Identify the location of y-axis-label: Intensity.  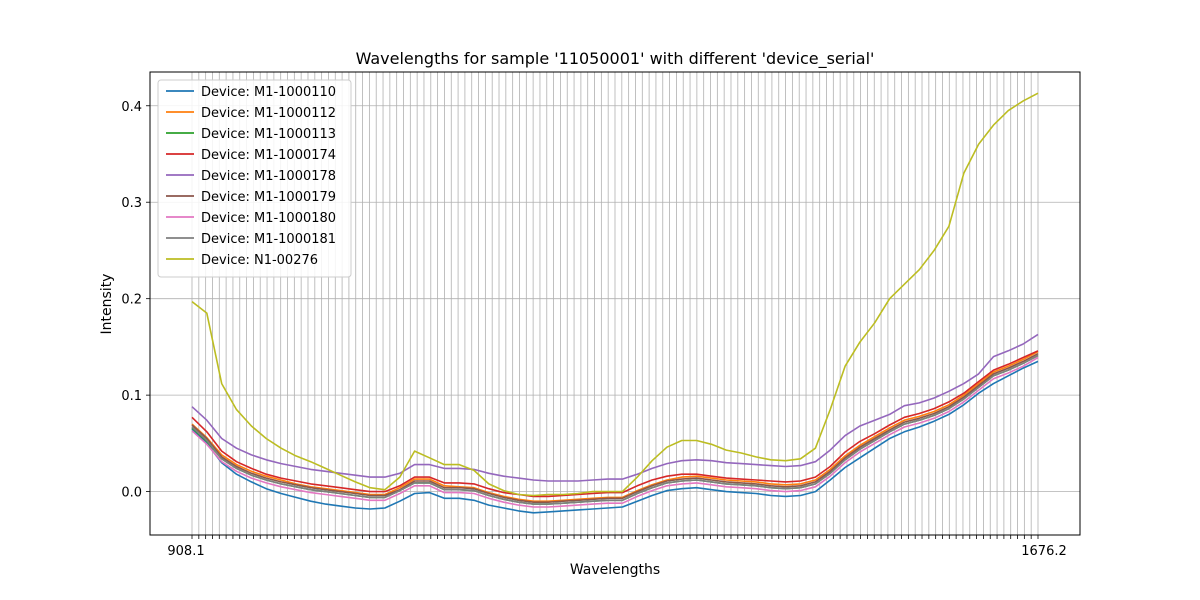
(107, 304).